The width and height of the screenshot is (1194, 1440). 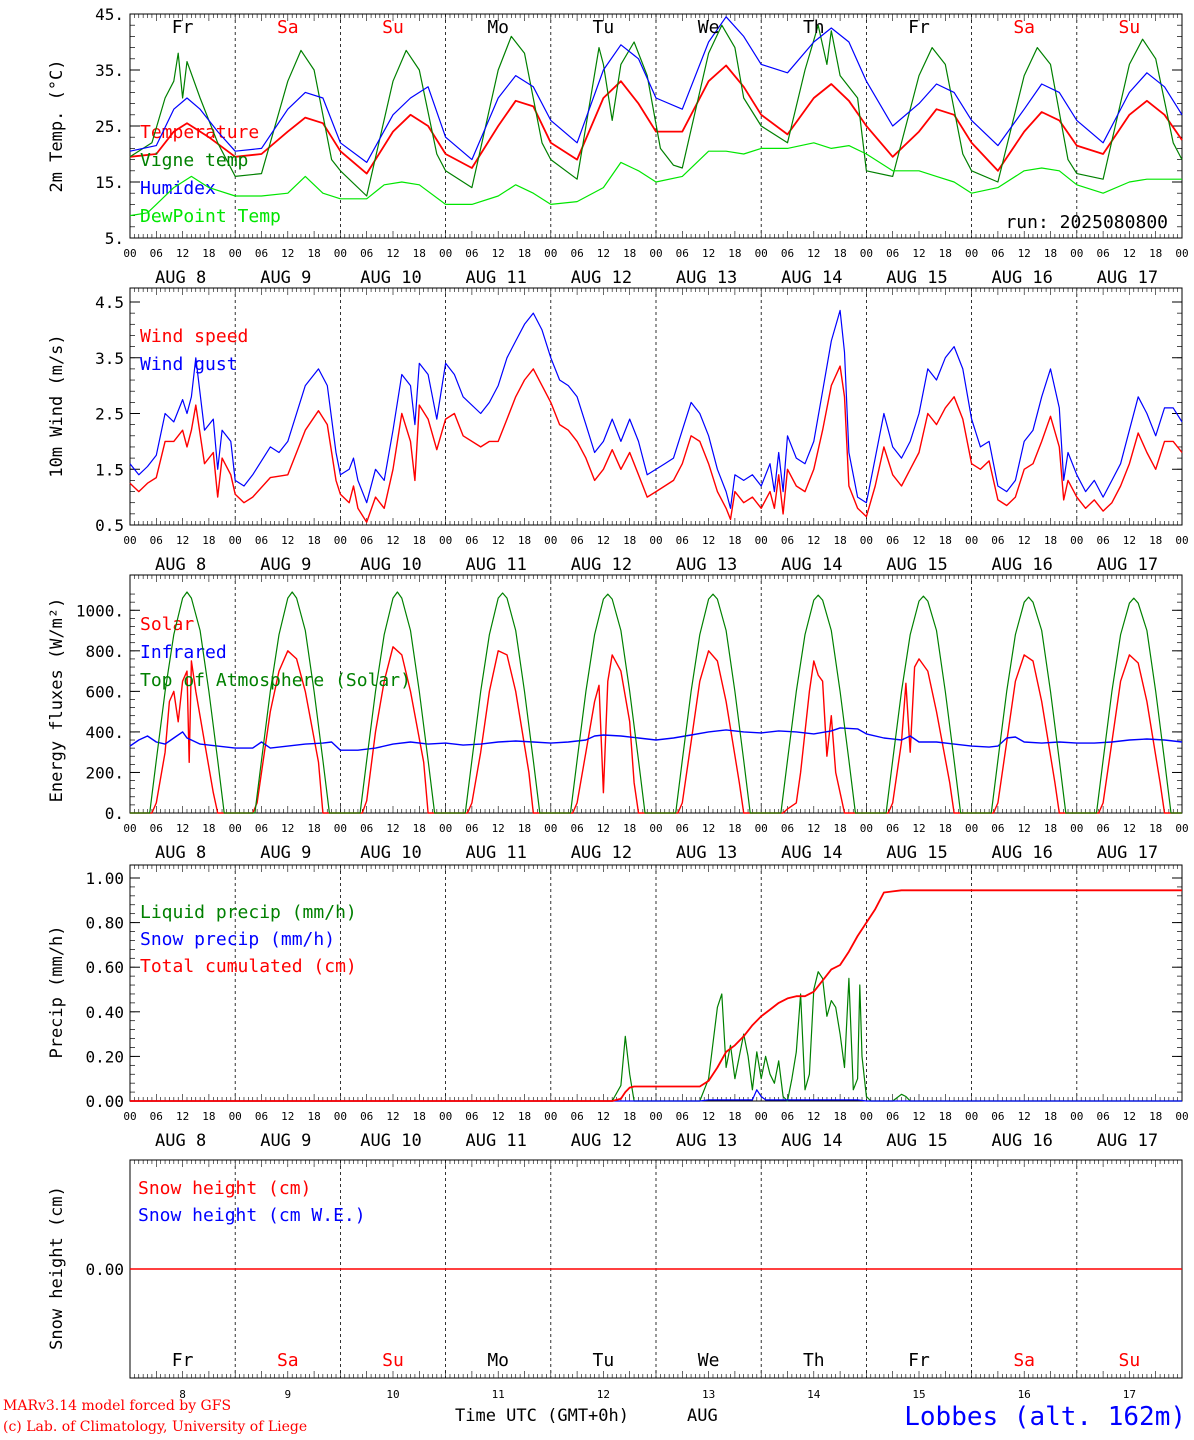 What do you see at coordinates (390, 565) in the screenshot?
I see `date-label: AUG 10` at bounding box center [390, 565].